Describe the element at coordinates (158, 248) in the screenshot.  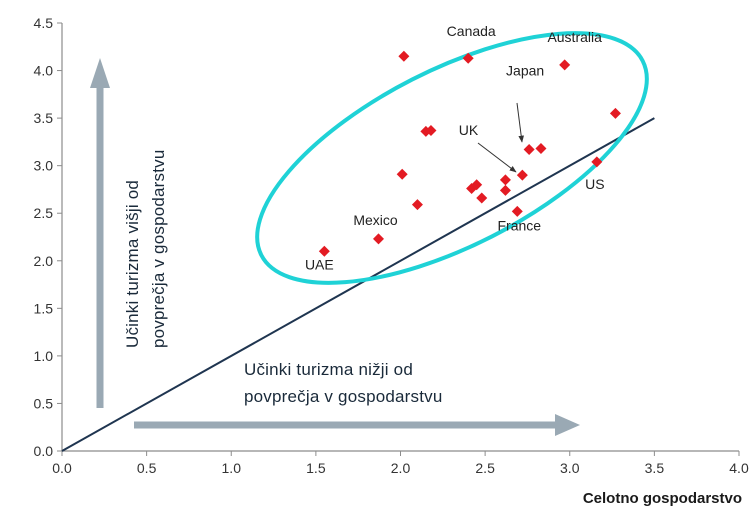
I see `upper-annotation-line-2: povprečja v gospodarstvu` at that location.